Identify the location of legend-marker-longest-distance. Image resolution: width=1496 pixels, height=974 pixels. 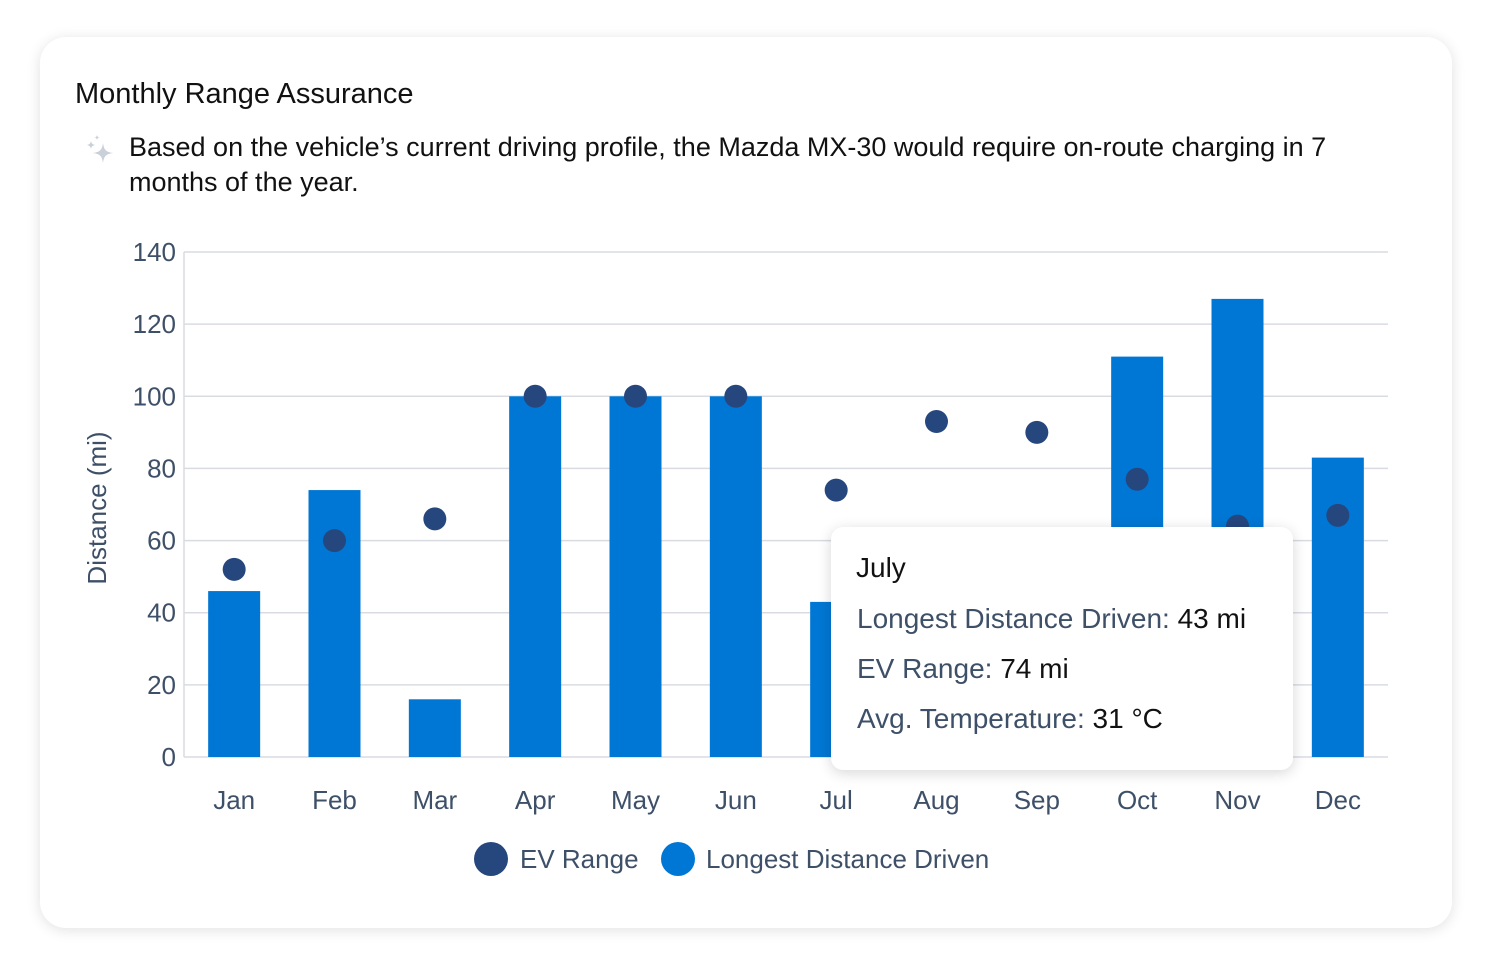
(678, 859).